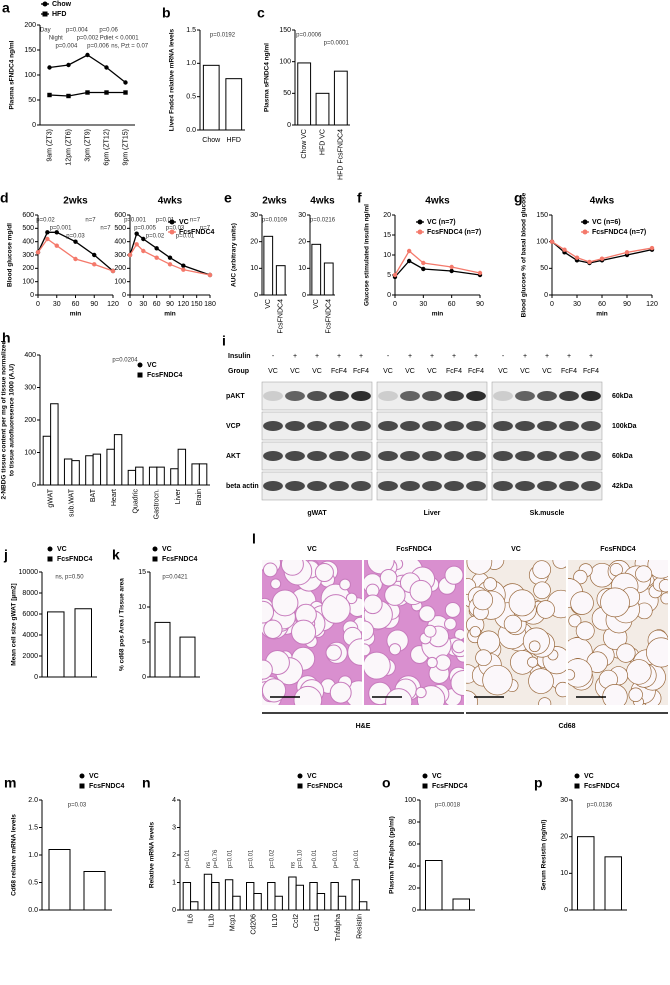 The height and width of the screenshot is (985, 670). I want to click on annotation: p=0.002, so click(88, 39).